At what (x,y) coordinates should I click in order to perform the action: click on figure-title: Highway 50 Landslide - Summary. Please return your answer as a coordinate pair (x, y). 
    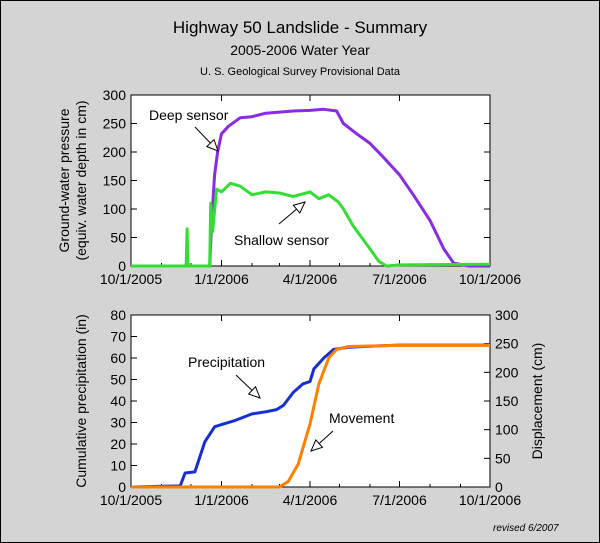
    Looking at the image, I should click on (300, 27).